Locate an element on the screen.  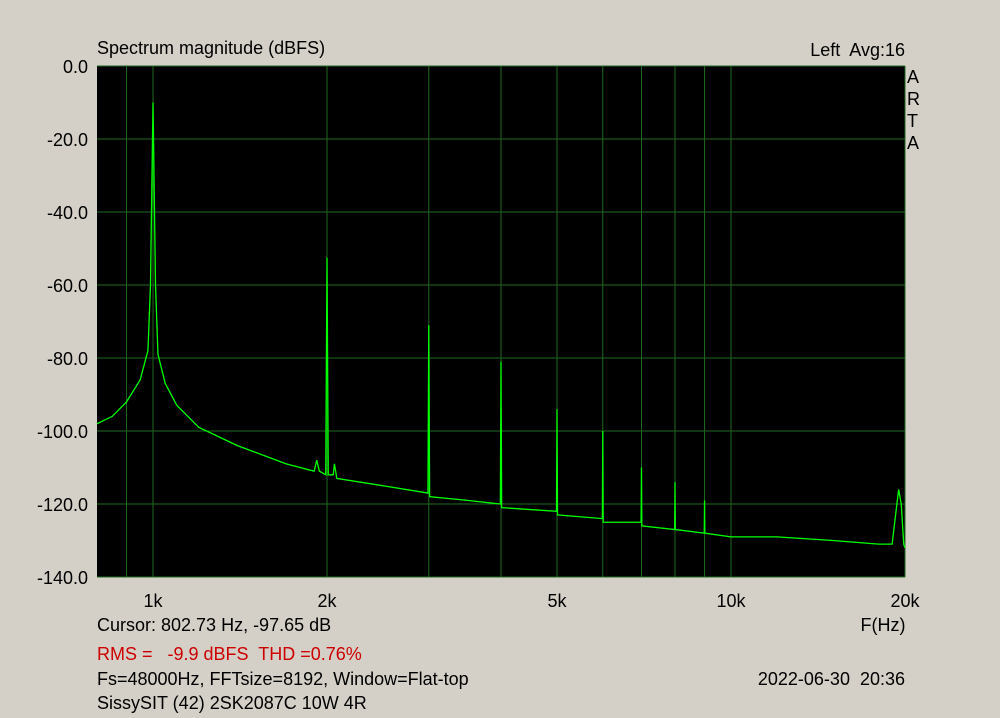
x-tick-label: 2k is located at coordinates (327, 601).